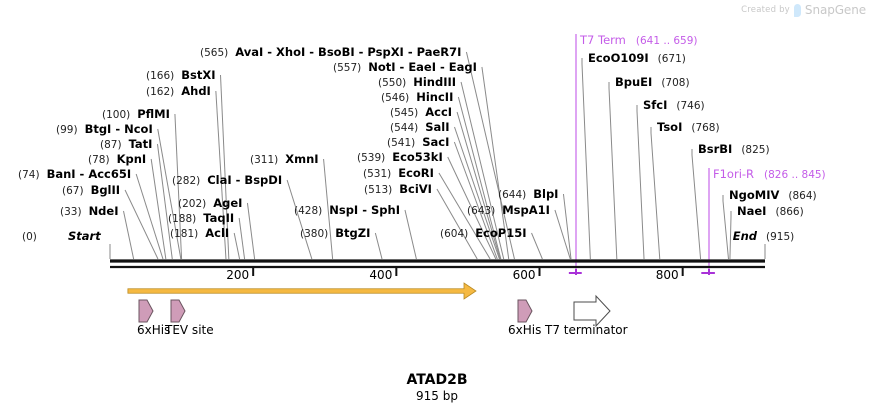 Image resolution: width=874 pixels, height=411 pixels. What do you see at coordinates (404, 113) in the screenshot?
I see `enzyme-position: (545)` at bounding box center [404, 113].